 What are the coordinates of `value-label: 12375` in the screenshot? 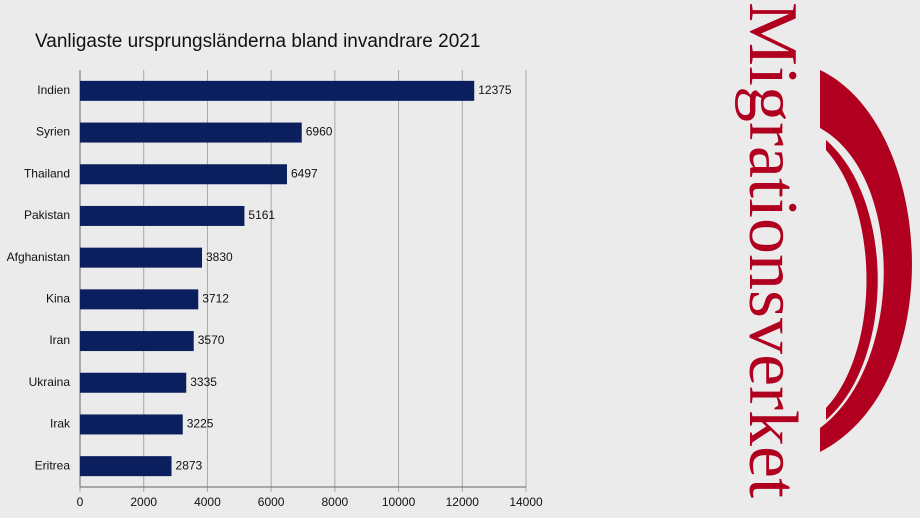 It's located at (495, 90).